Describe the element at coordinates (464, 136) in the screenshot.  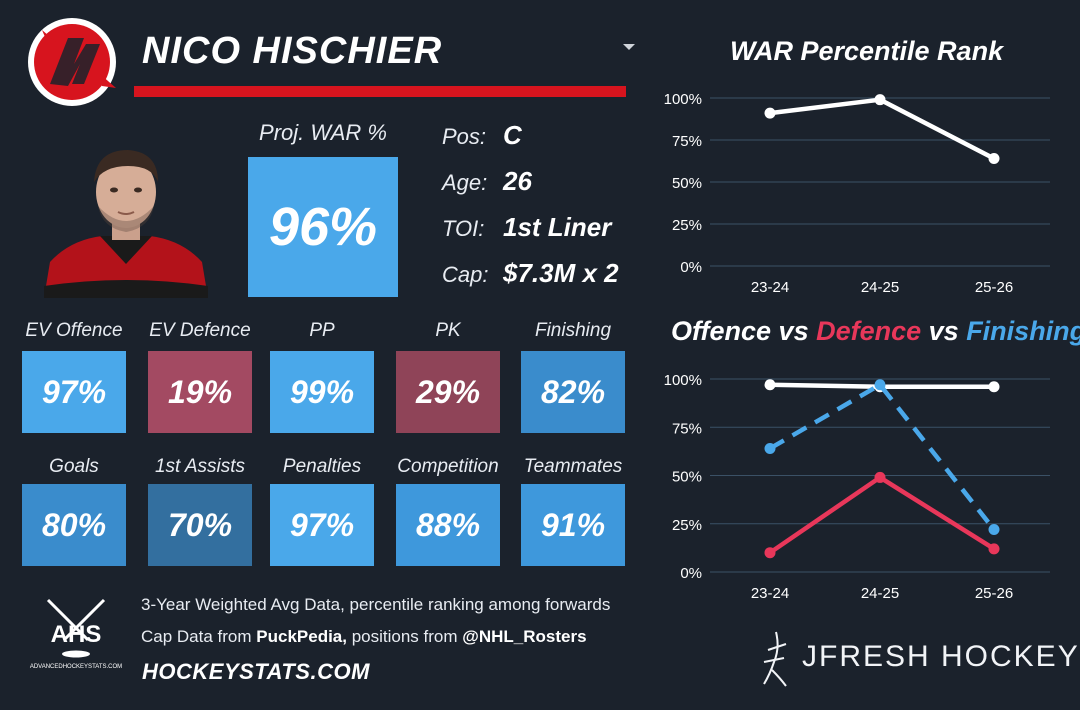
I see `pos-label: Pos:` at that location.